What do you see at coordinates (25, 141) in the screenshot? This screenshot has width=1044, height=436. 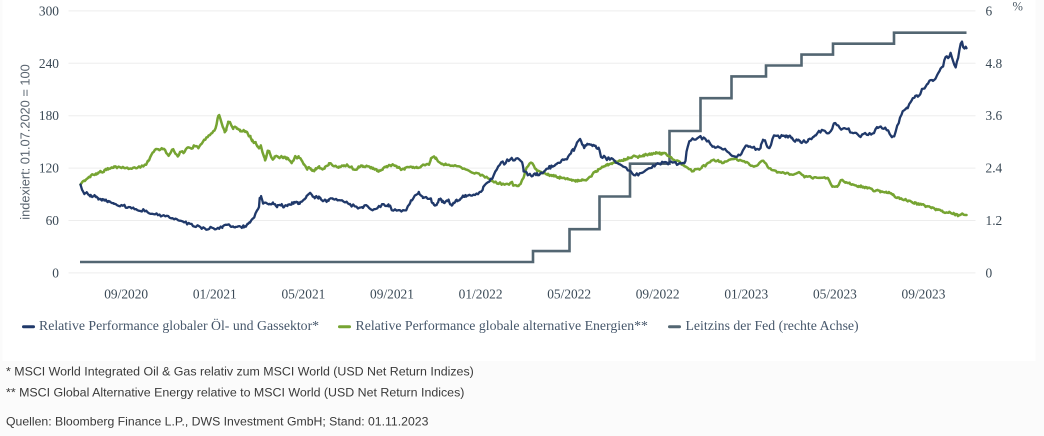 I see `svg-text: indexiert: 01.07.2020 = 100` at bounding box center [25, 141].